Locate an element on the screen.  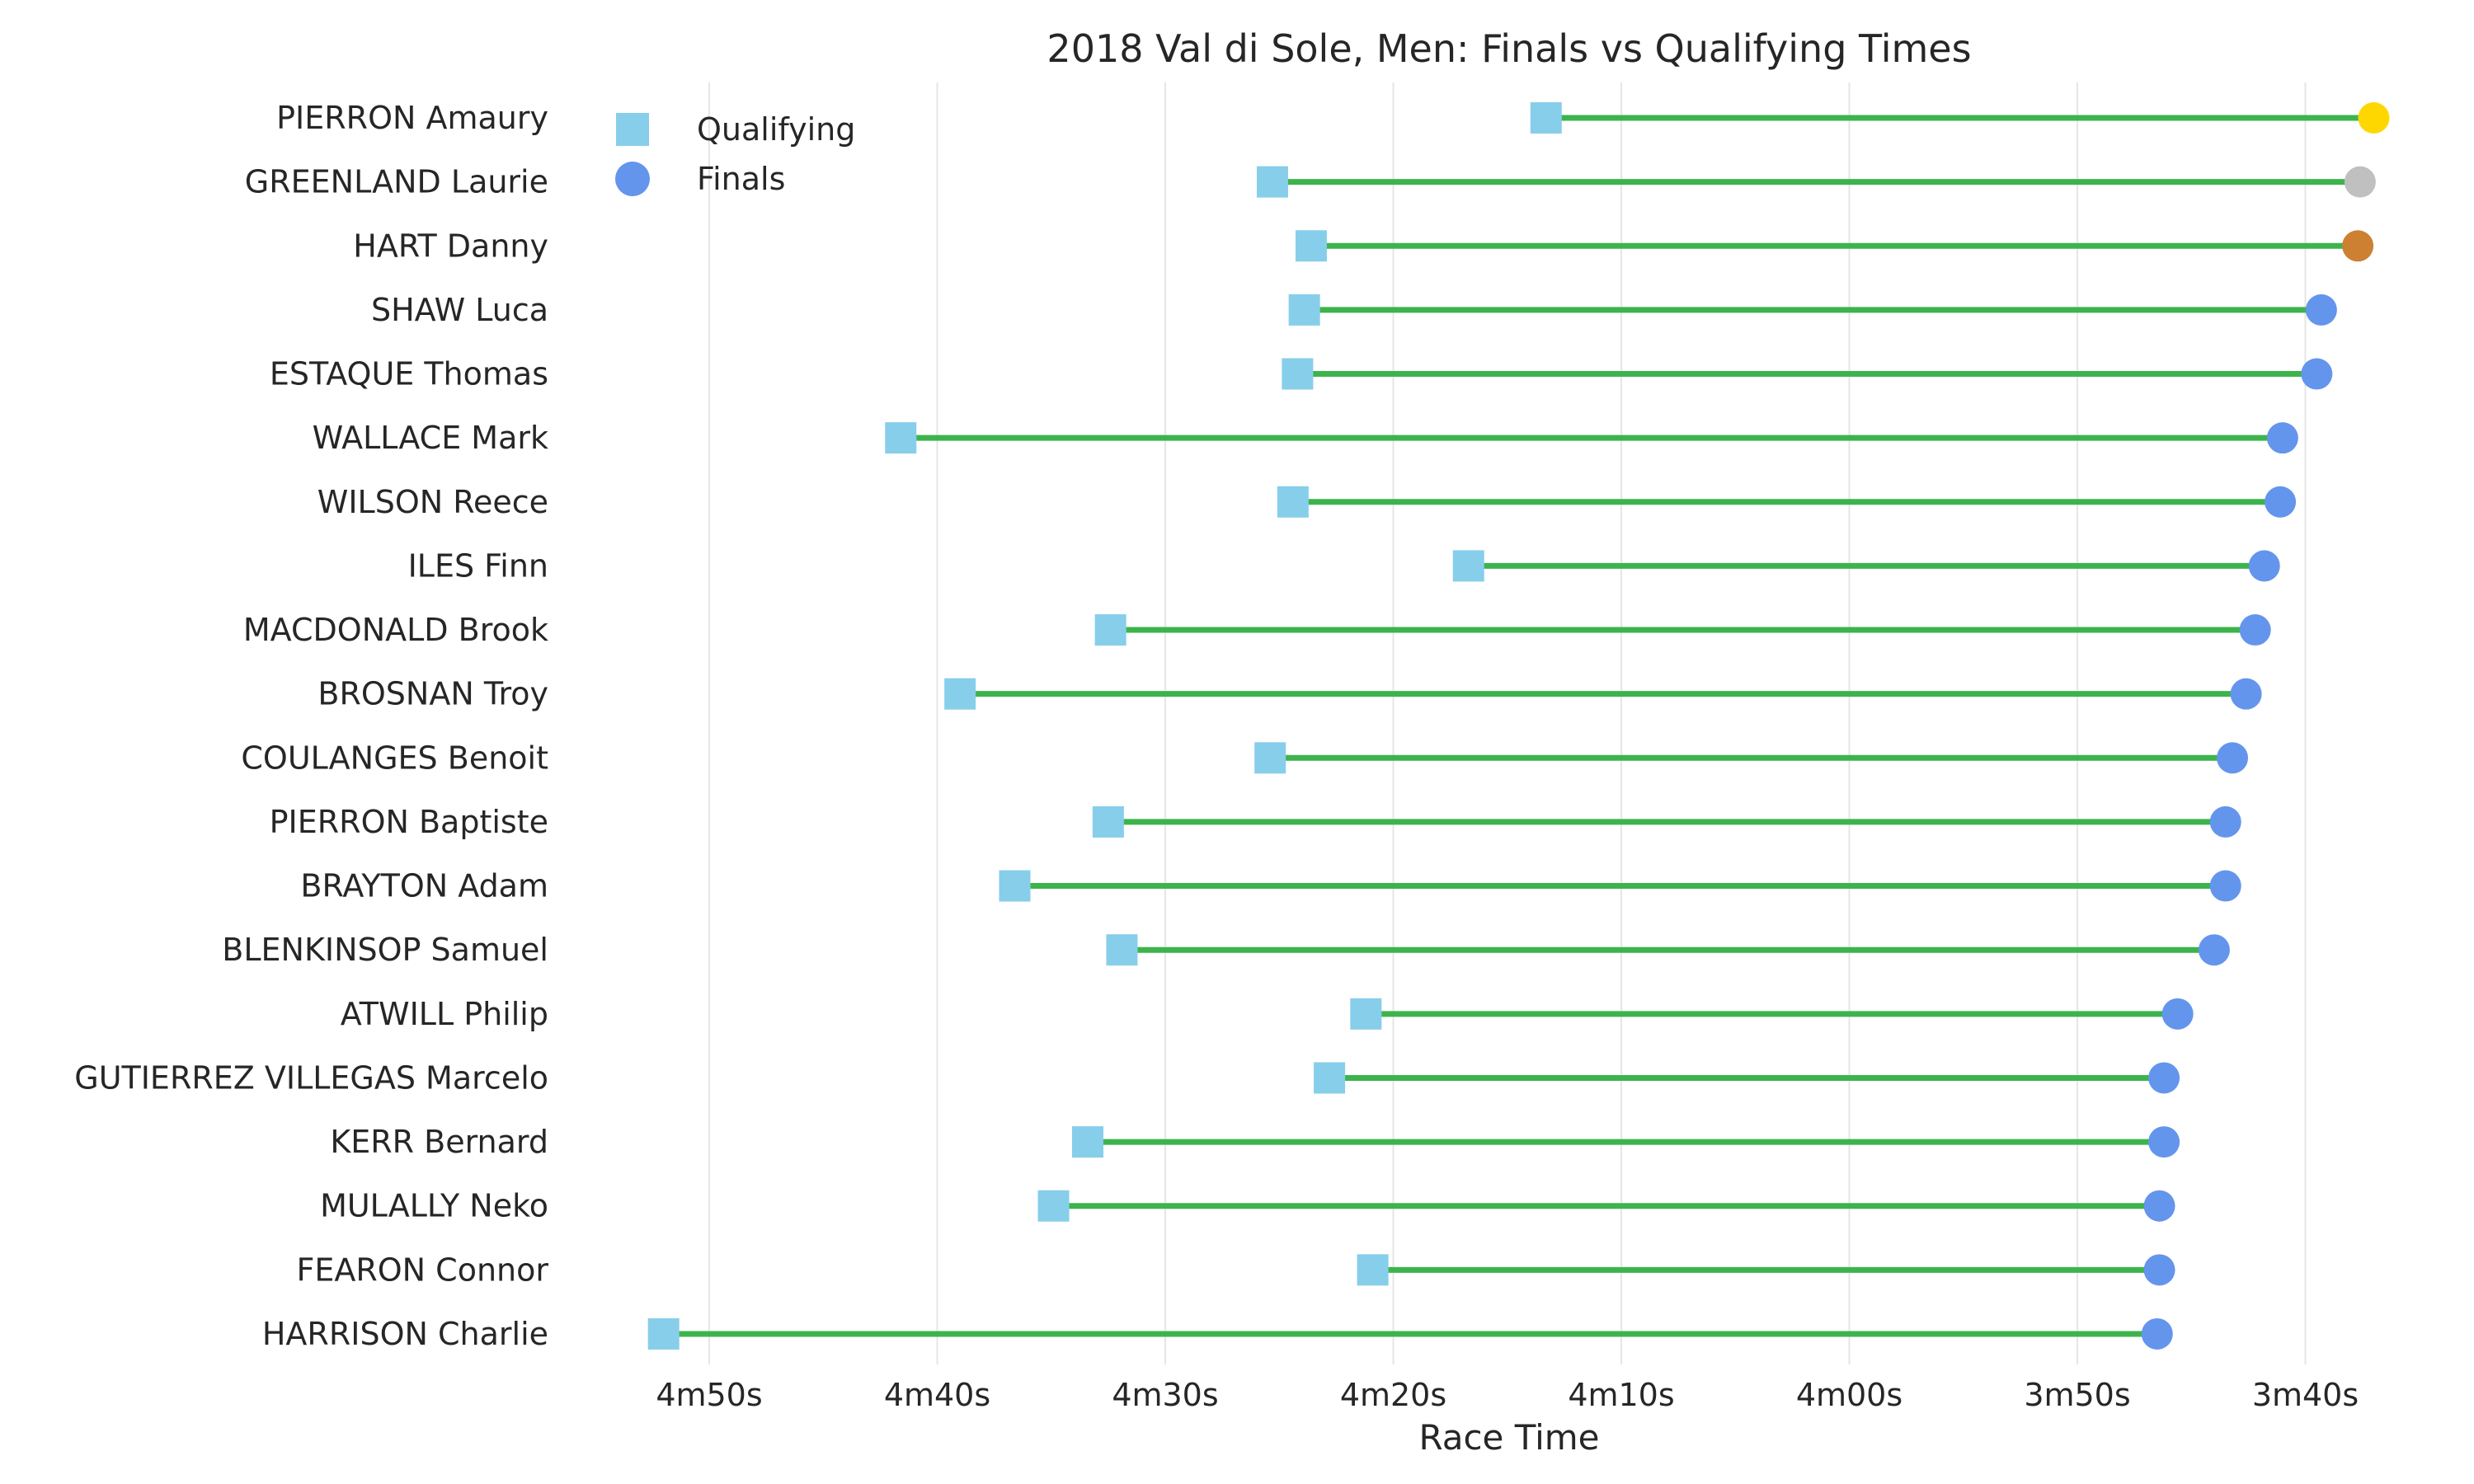
legend-qualifying-marker is located at coordinates (632, 129).